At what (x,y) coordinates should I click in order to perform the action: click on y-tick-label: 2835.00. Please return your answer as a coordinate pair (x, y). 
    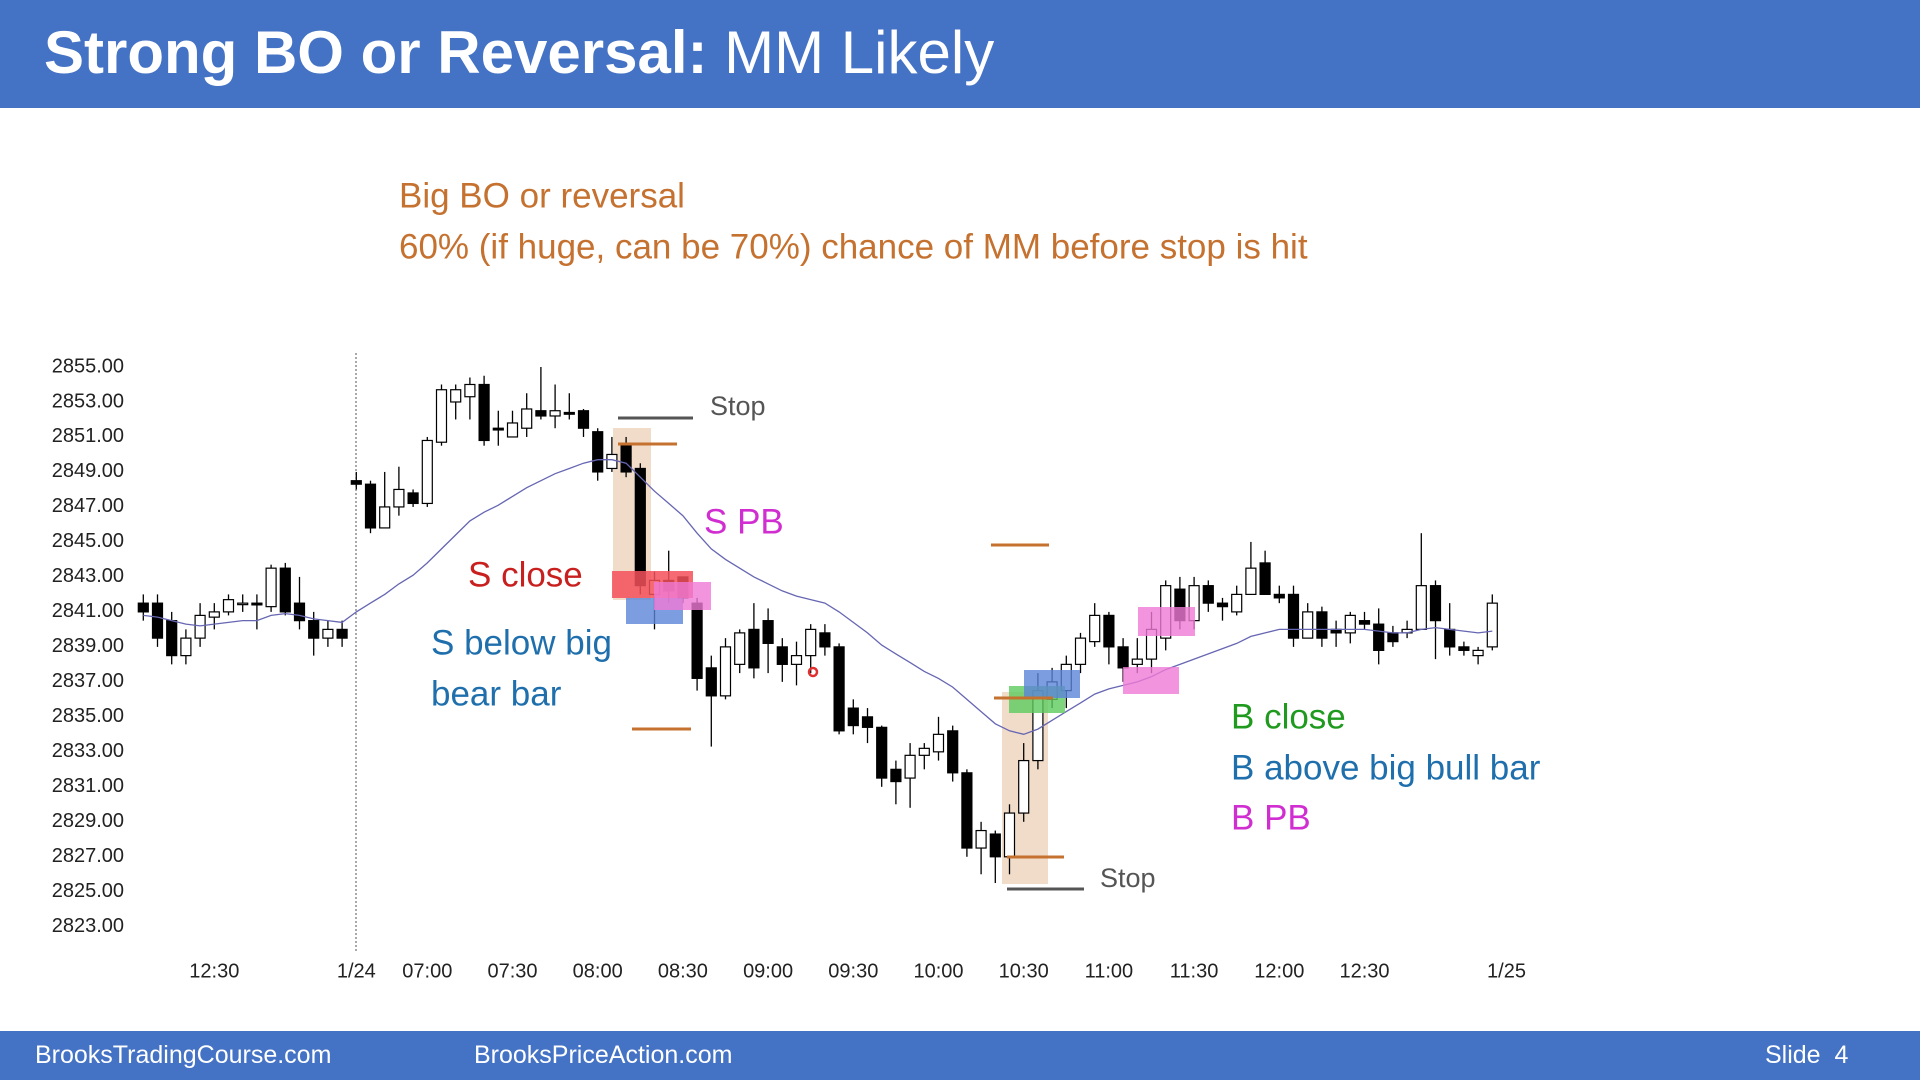
    Looking at the image, I should click on (88, 716).